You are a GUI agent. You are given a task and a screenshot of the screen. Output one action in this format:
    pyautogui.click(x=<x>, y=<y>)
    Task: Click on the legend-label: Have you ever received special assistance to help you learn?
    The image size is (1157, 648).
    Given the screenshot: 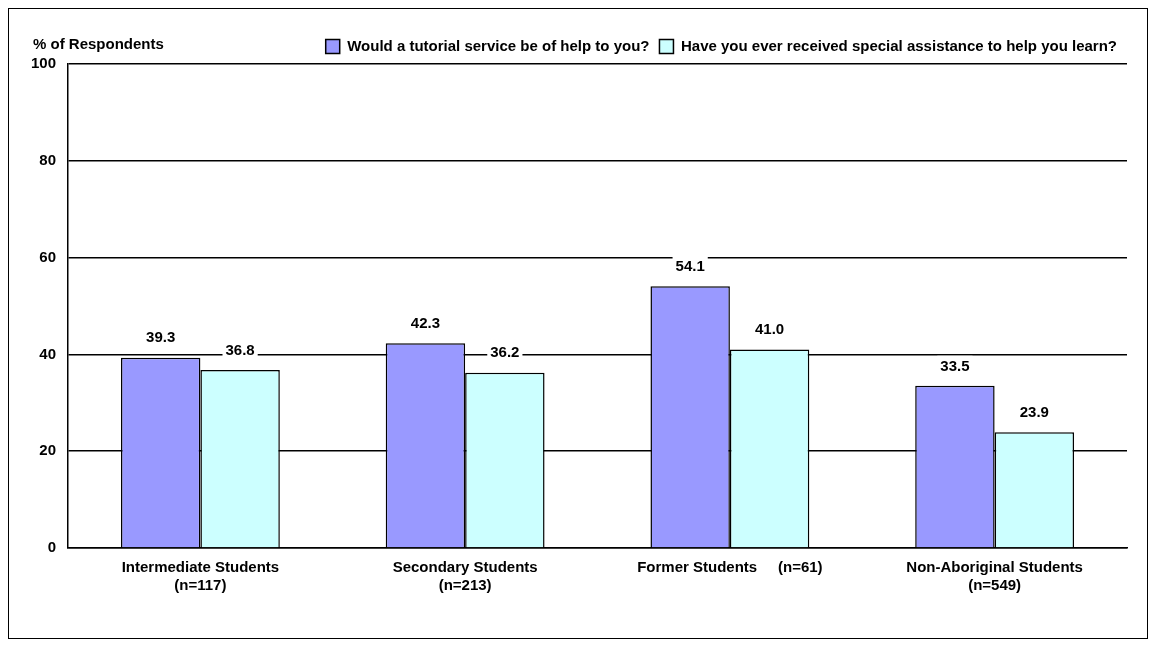 What is the action you would take?
    pyautogui.click(x=899, y=45)
    